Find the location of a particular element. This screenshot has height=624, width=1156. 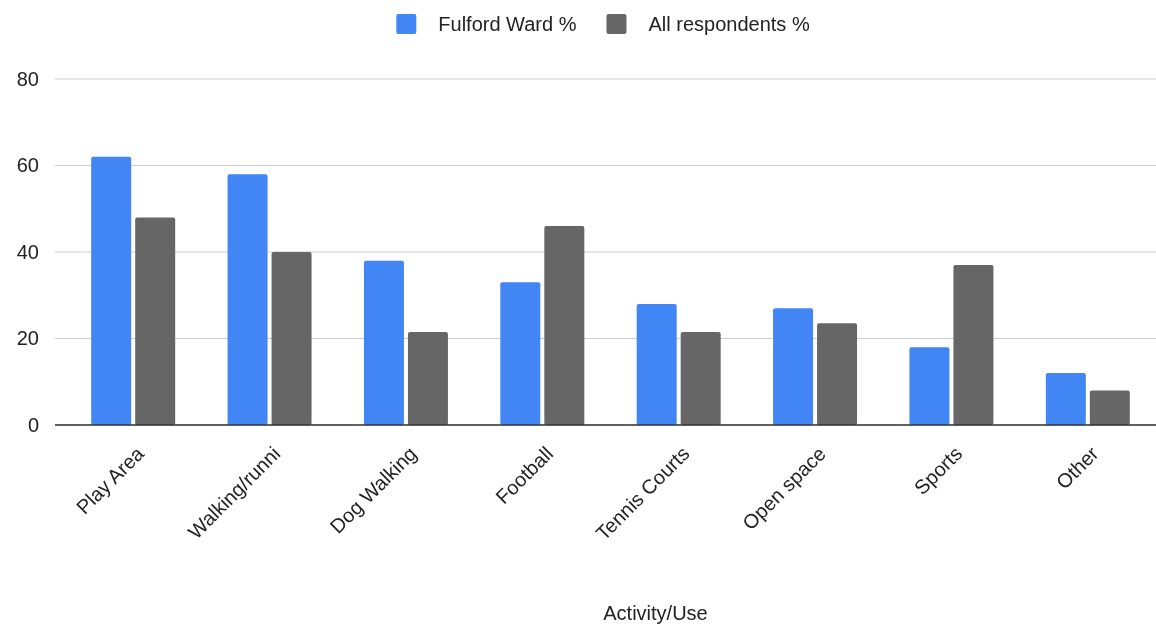

y-tick-label: 20 is located at coordinates (27, 338).